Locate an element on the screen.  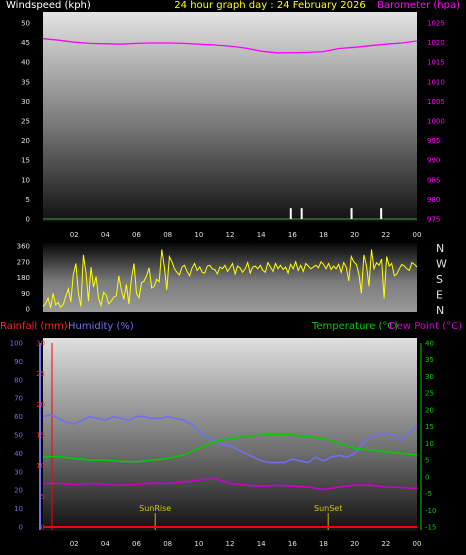
time-tick-label: 10 is located at coordinates (198, 544).